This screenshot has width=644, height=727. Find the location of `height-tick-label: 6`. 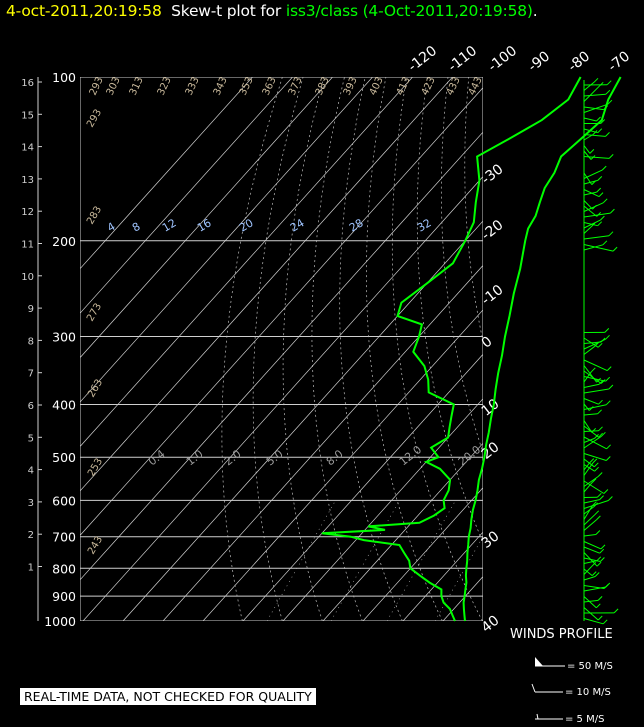

height-tick-label: 6 is located at coordinates (31, 406).